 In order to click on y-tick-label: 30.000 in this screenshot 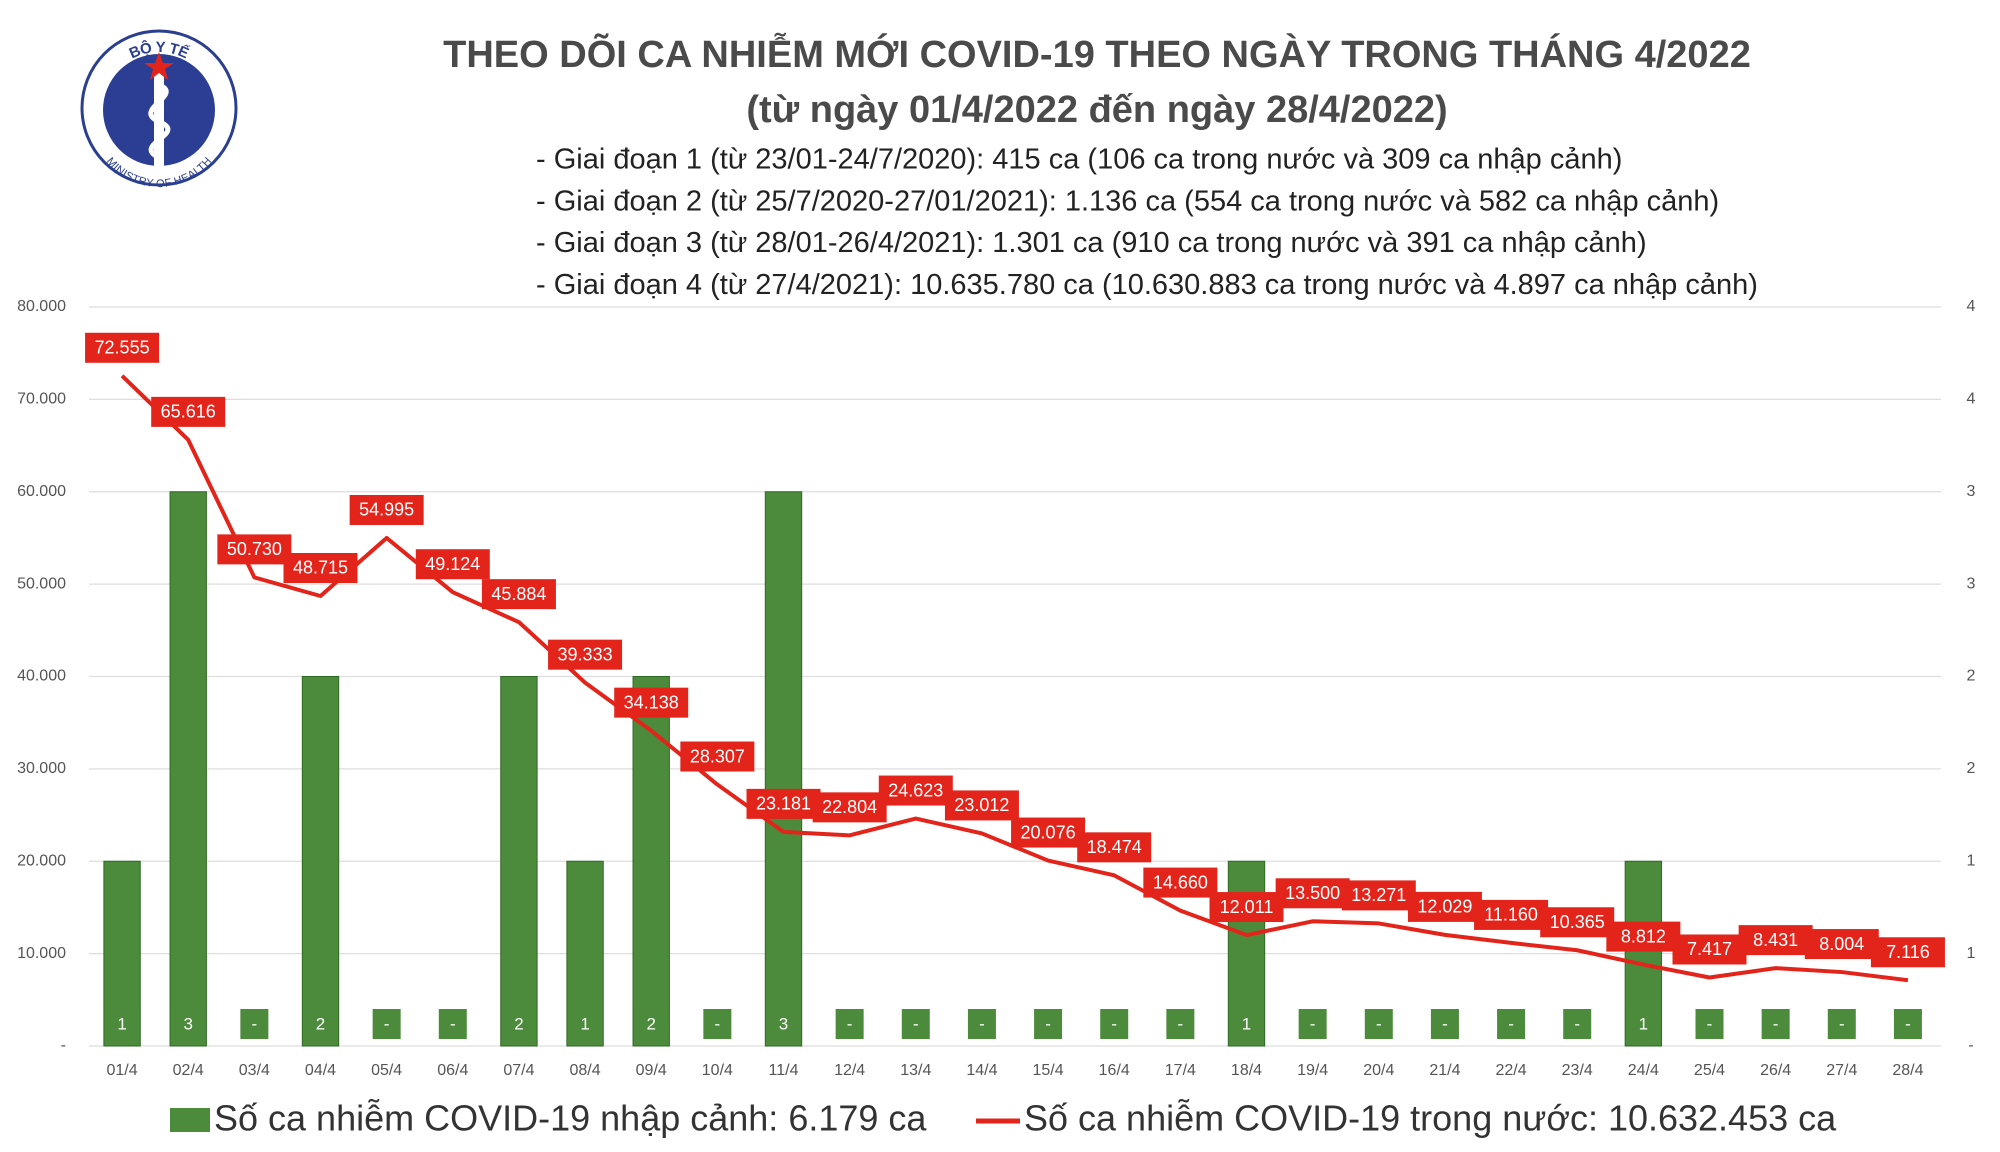, I will do `click(41, 768)`.